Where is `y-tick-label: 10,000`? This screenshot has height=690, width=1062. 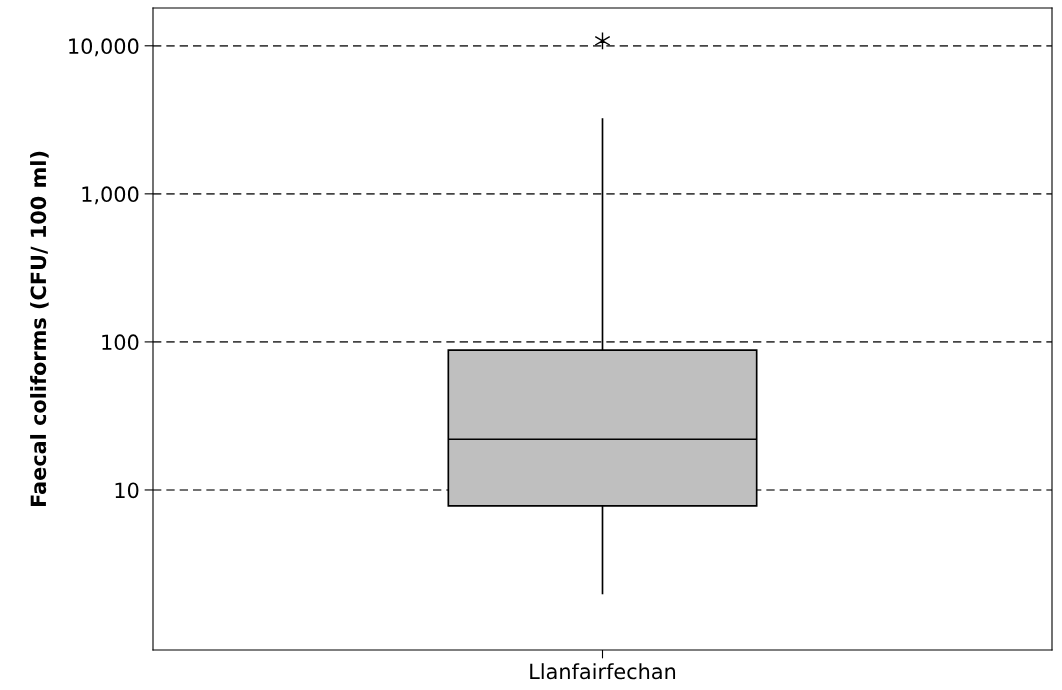 y-tick-label: 10,000 is located at coordinates (104, 47).